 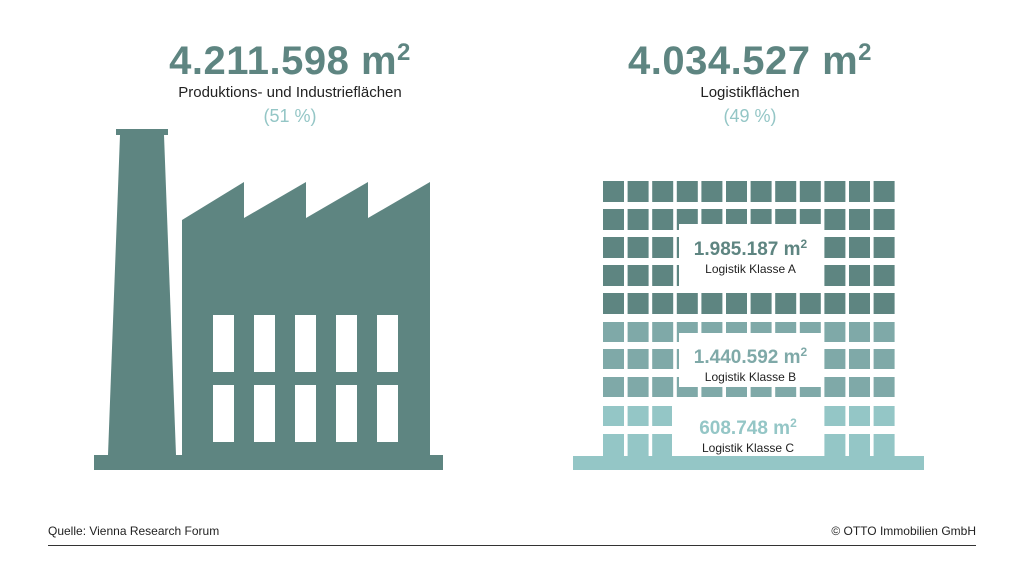 I want to click on source-note: Quelle: Vienna Research Forum, so click(x=134, y=531).